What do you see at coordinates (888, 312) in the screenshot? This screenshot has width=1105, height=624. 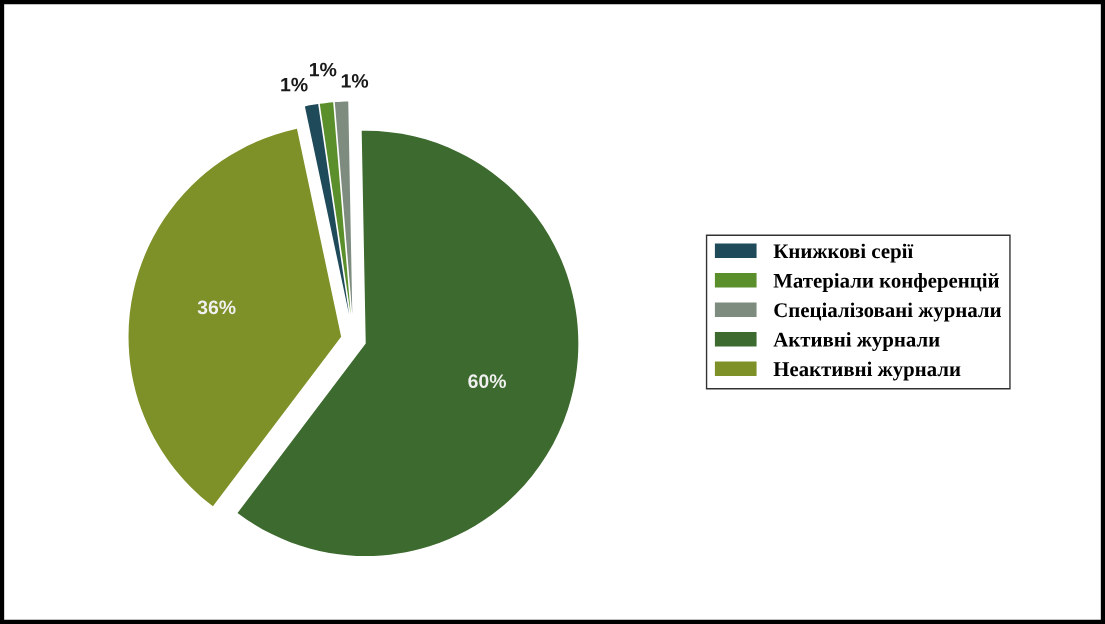 I see `legend-label: Спеціалізовані журнали` at bounding box center [888, 312].